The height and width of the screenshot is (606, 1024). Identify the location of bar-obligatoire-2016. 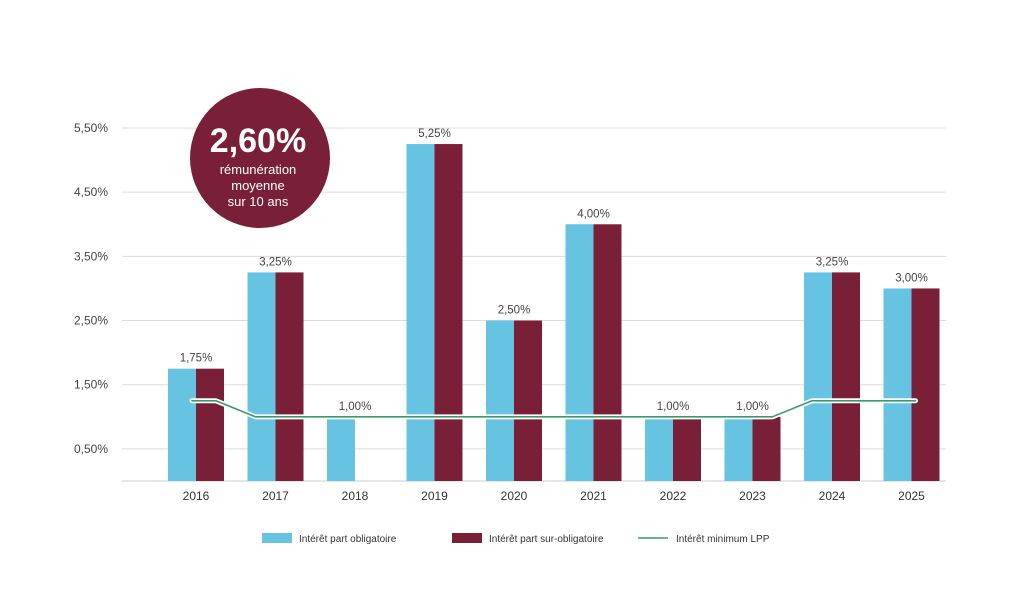
(182, 424).